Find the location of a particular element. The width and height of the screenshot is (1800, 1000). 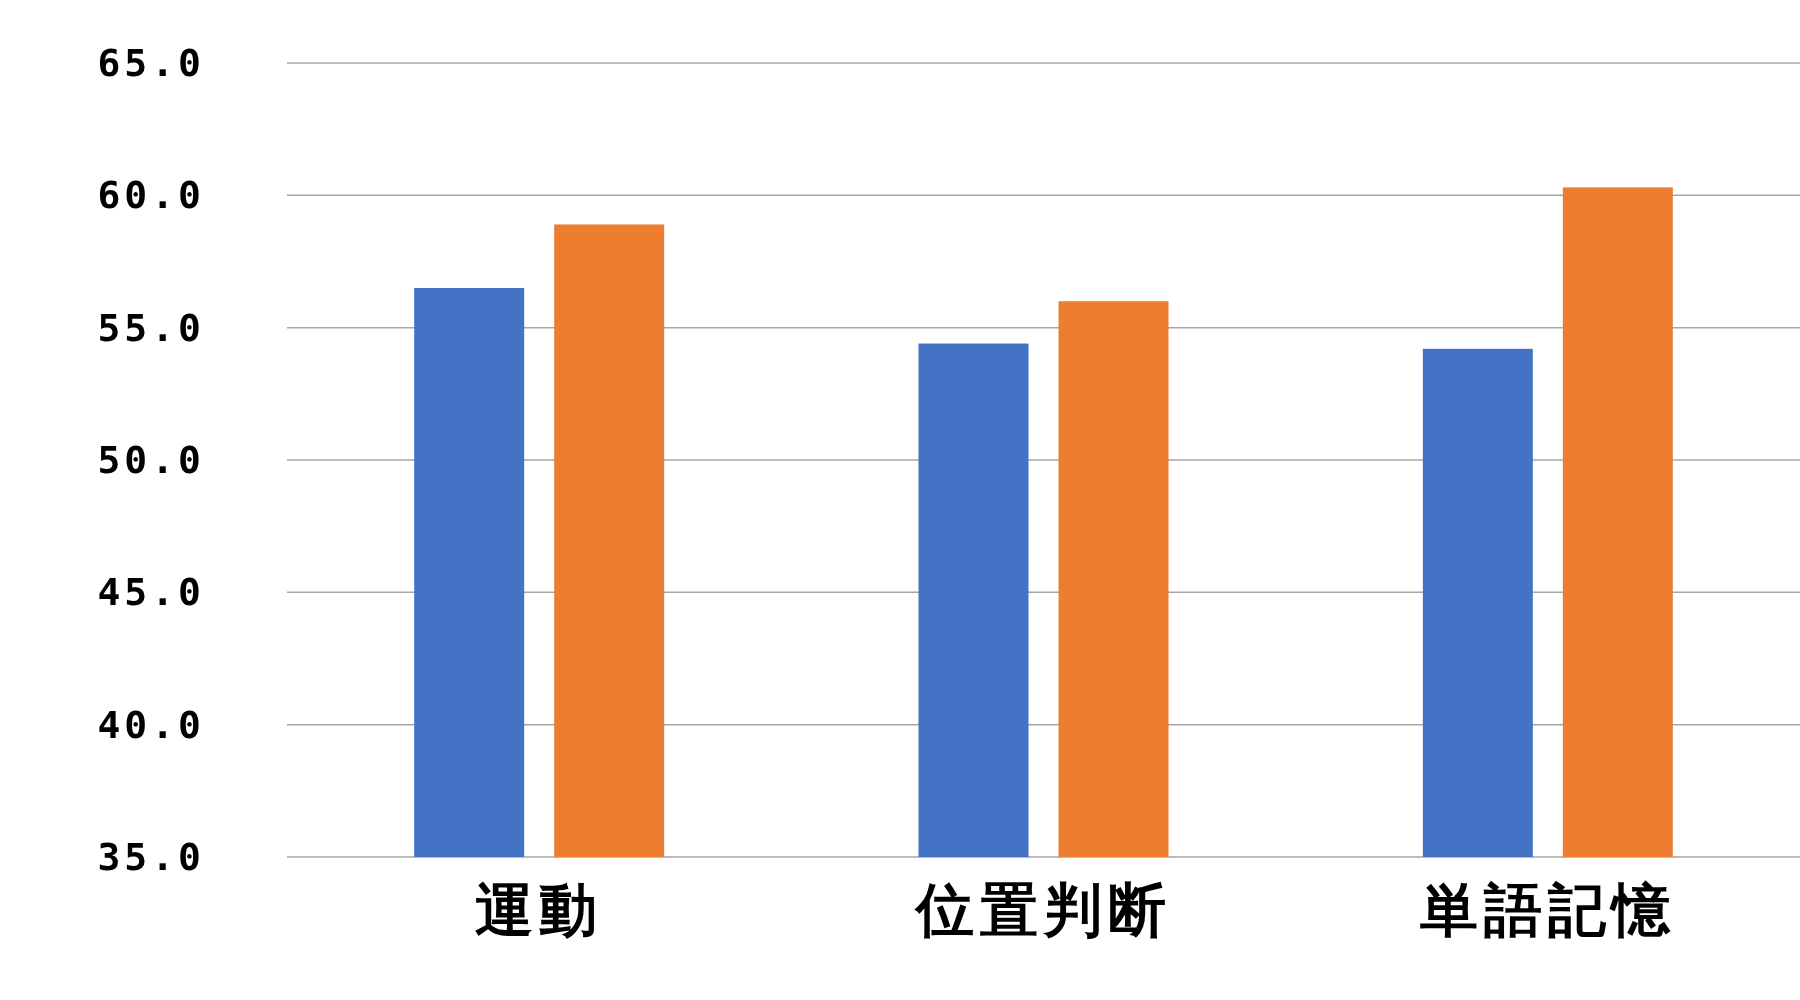

y-tick-label: 35.0 is located at coordinates (151, 857).